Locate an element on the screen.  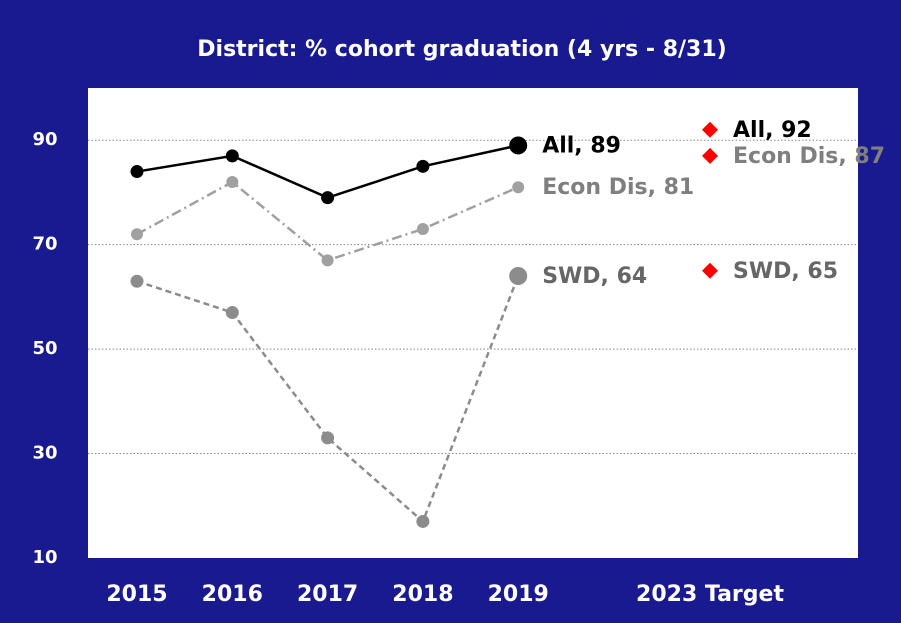
y-tick-label: 50 is located at coordinates (44, 348).